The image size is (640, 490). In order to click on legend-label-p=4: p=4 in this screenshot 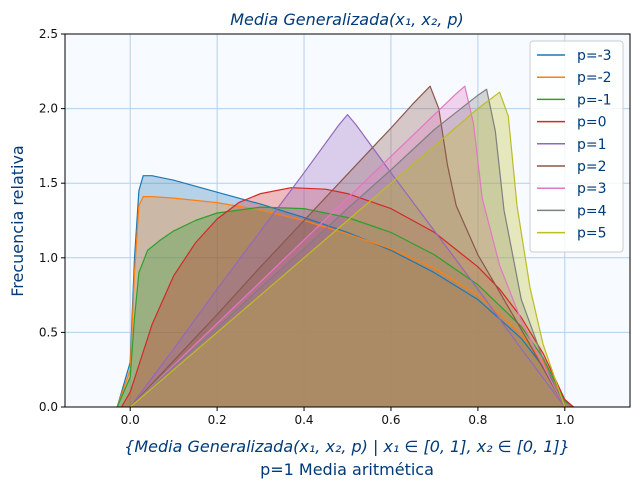, I will do `click(592, 211)`.